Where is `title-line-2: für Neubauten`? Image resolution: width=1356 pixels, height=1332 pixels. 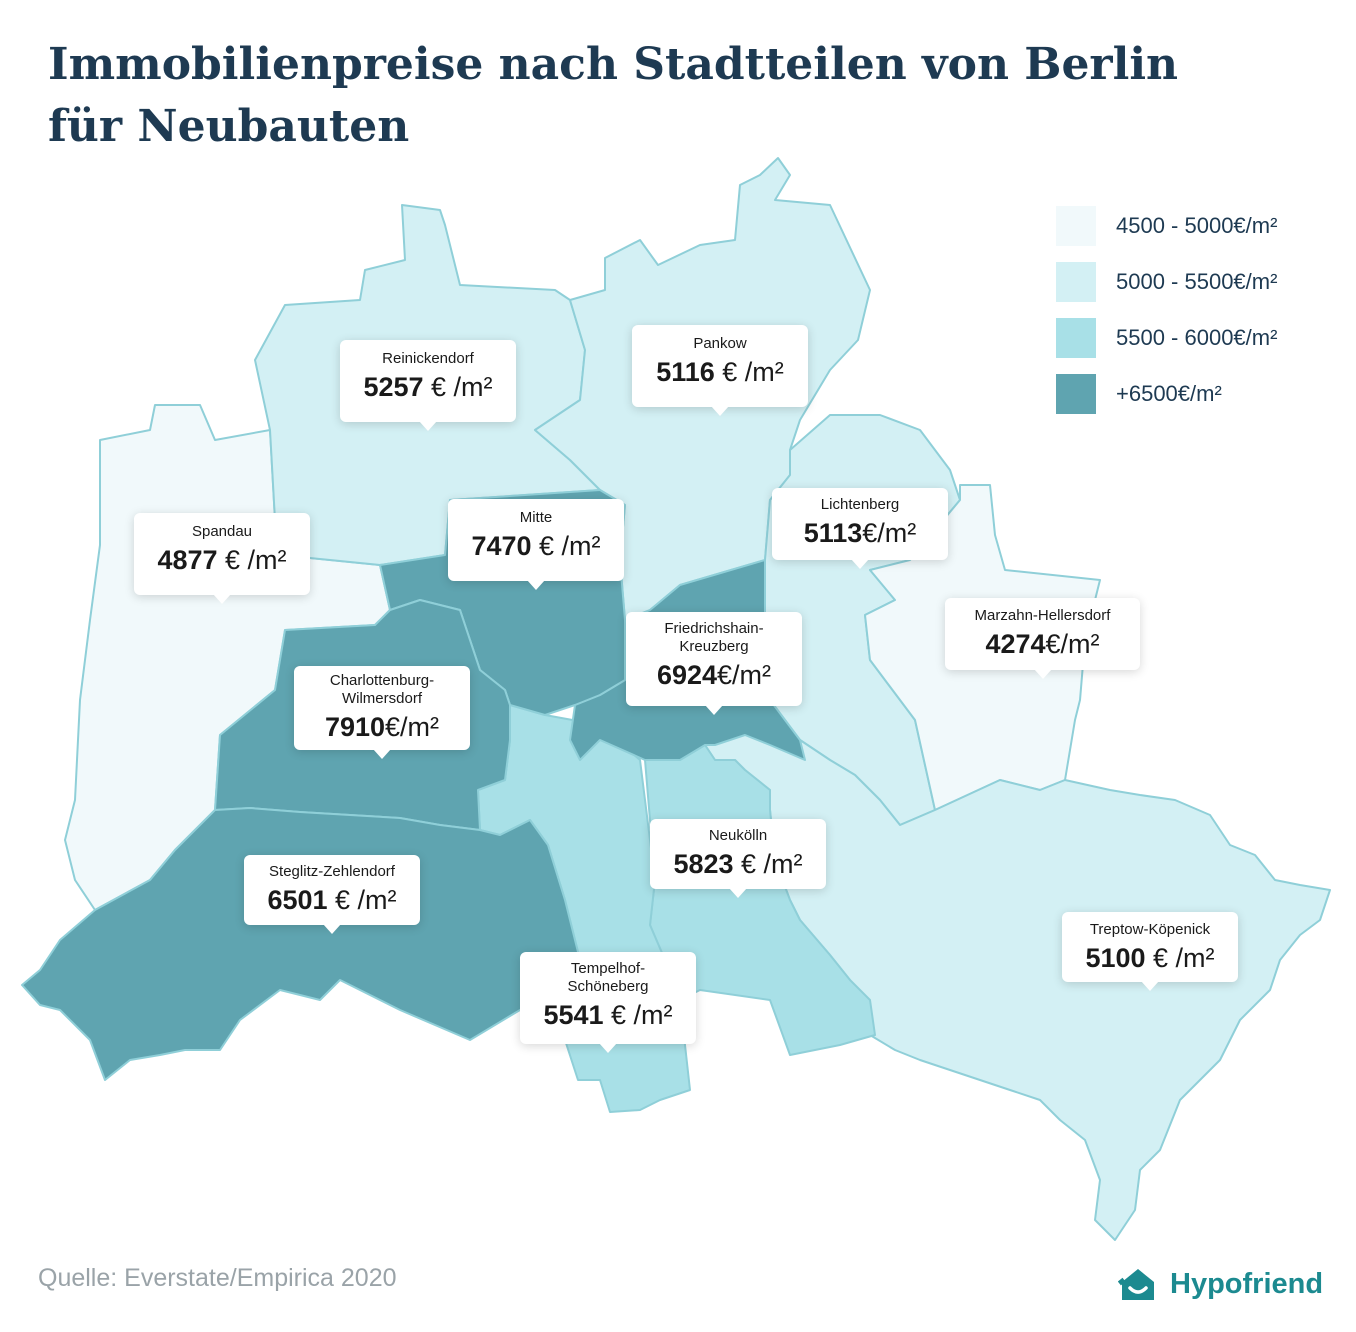
title-line-2: für Neubauten is located at coordinates (229, 126).